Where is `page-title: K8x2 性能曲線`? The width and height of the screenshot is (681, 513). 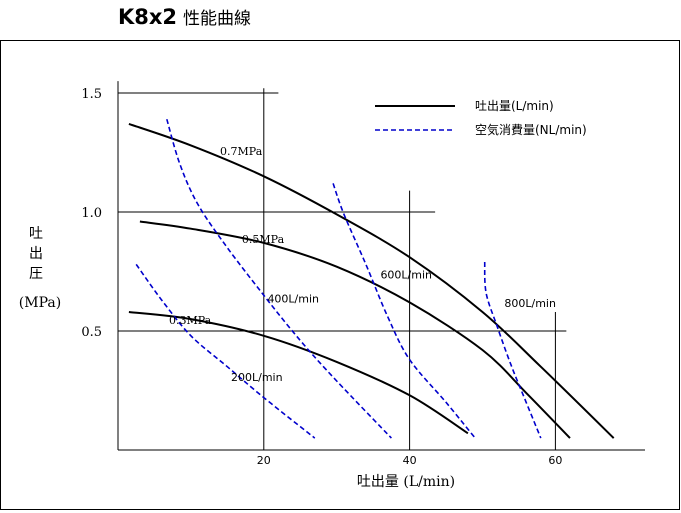
page-title: K8x2 性能曲線 is located at coordinates (184, 16).